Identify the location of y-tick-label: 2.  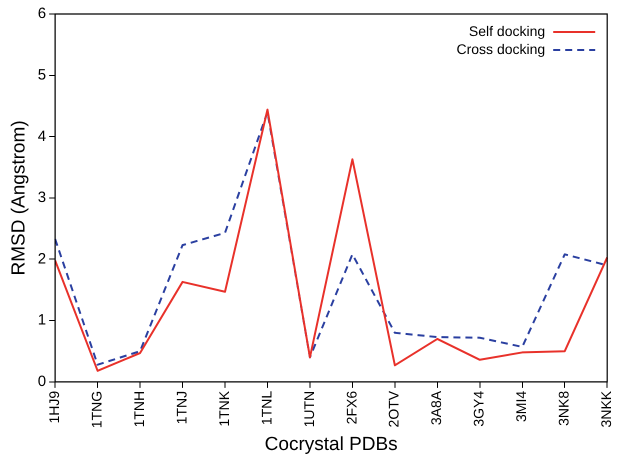
(42, 259).